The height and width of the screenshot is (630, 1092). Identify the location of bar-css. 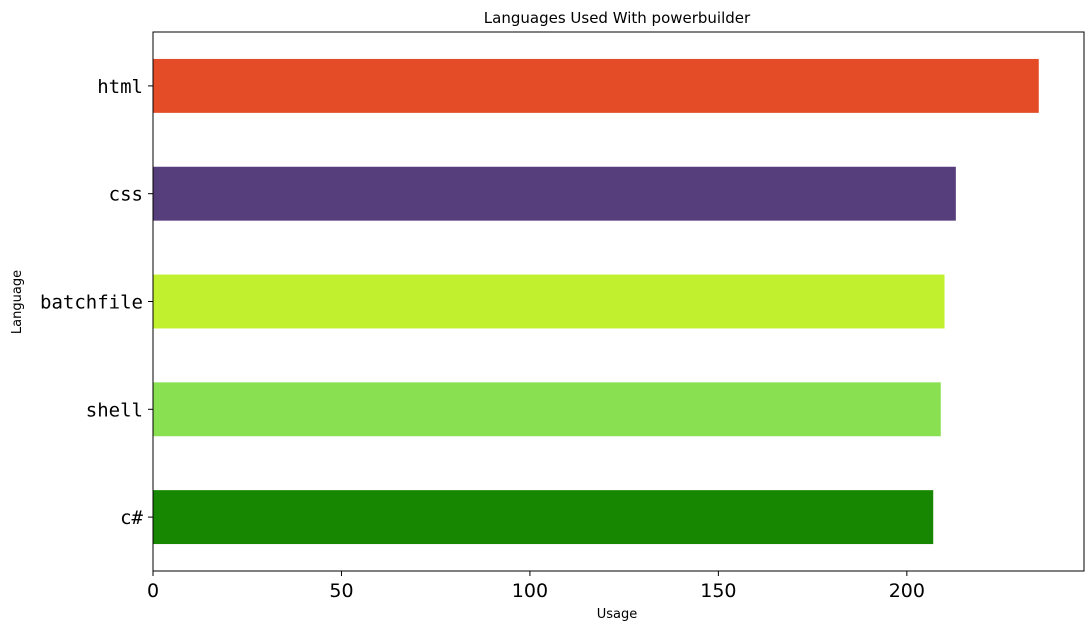
(554, 193).